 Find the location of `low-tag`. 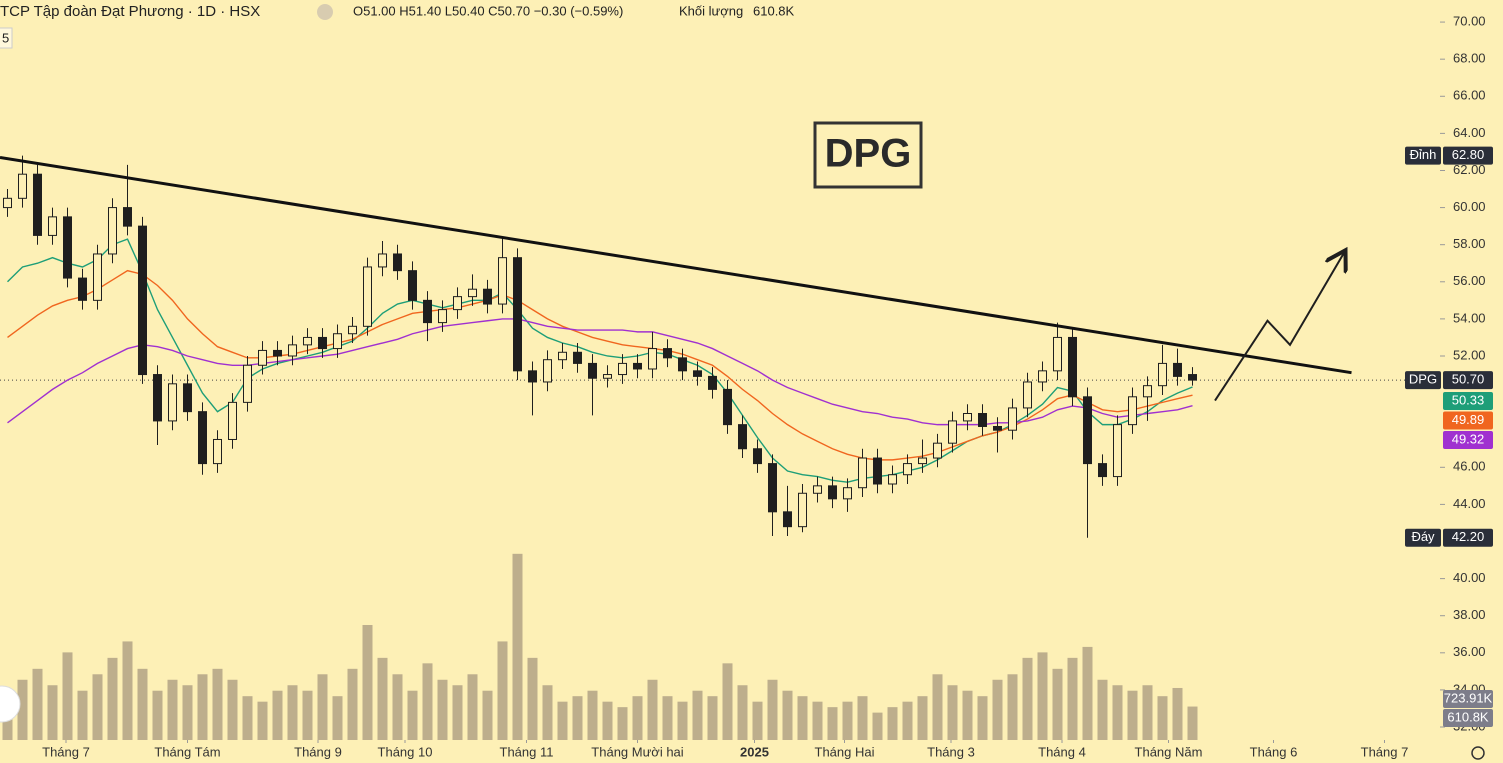

low-tag is located at coordinates (1423, 537).